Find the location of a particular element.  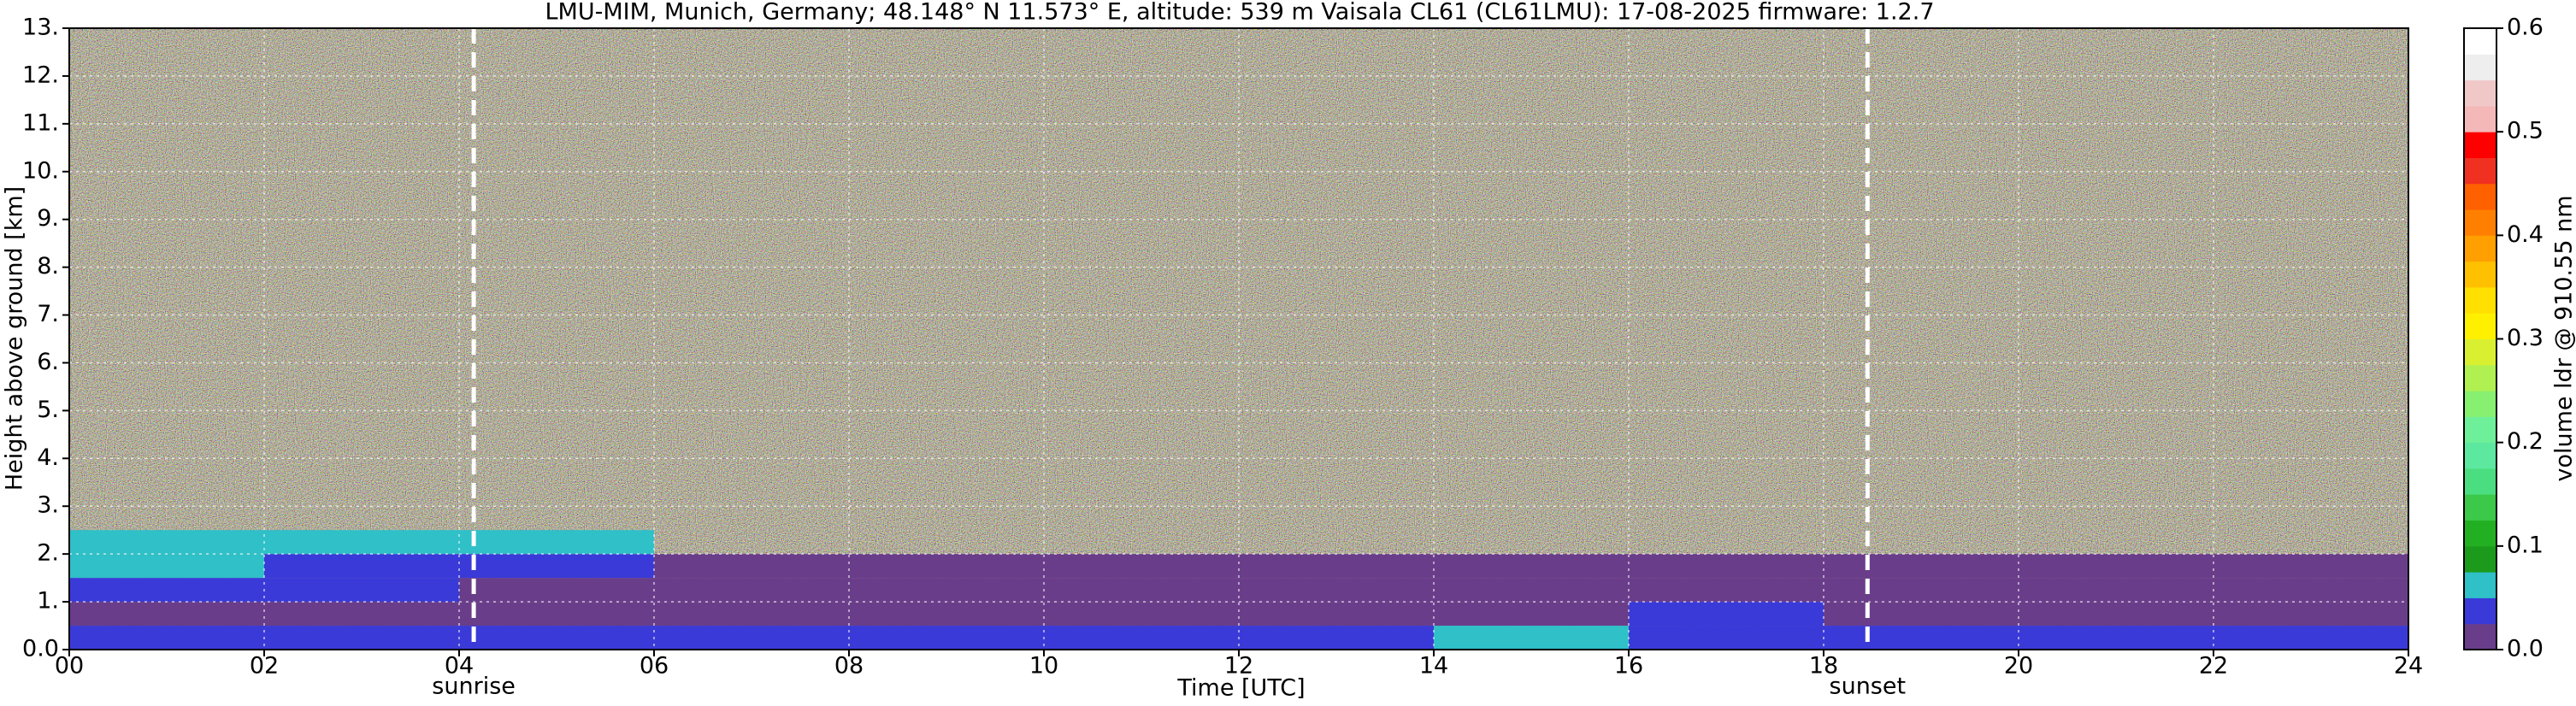

x-tick-label: 10 is located at coordinates (1043, 666).